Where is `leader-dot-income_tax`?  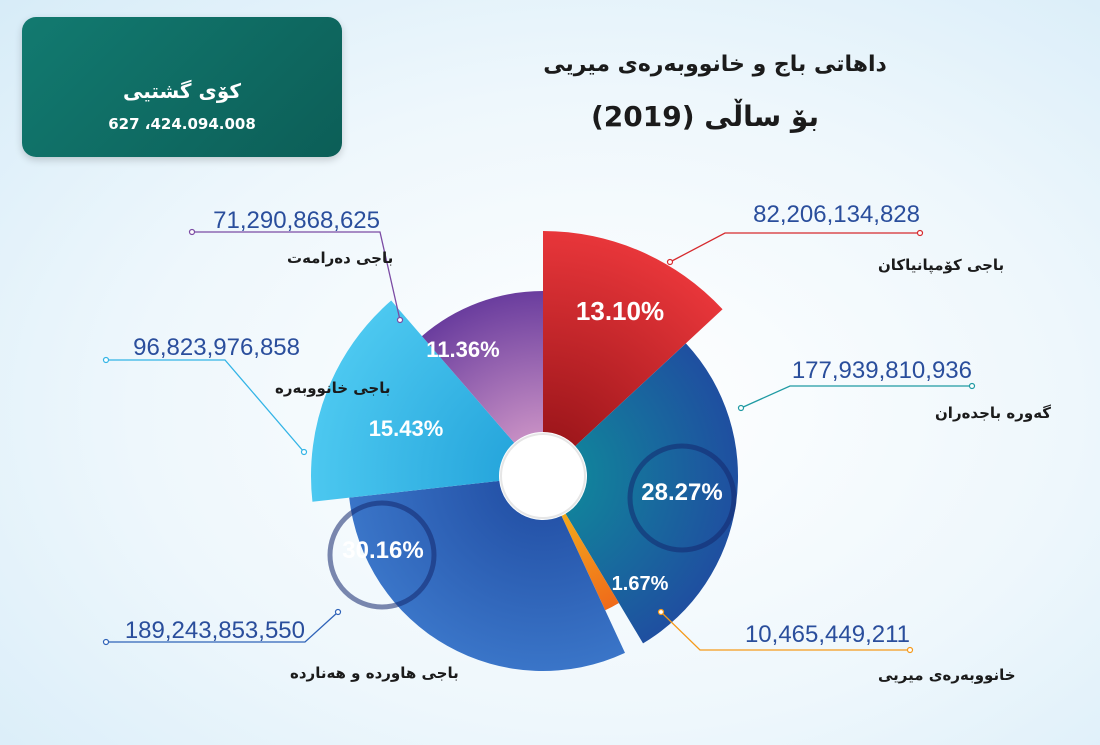
leader-dot-income_tax is located at coordinates (192, 232).